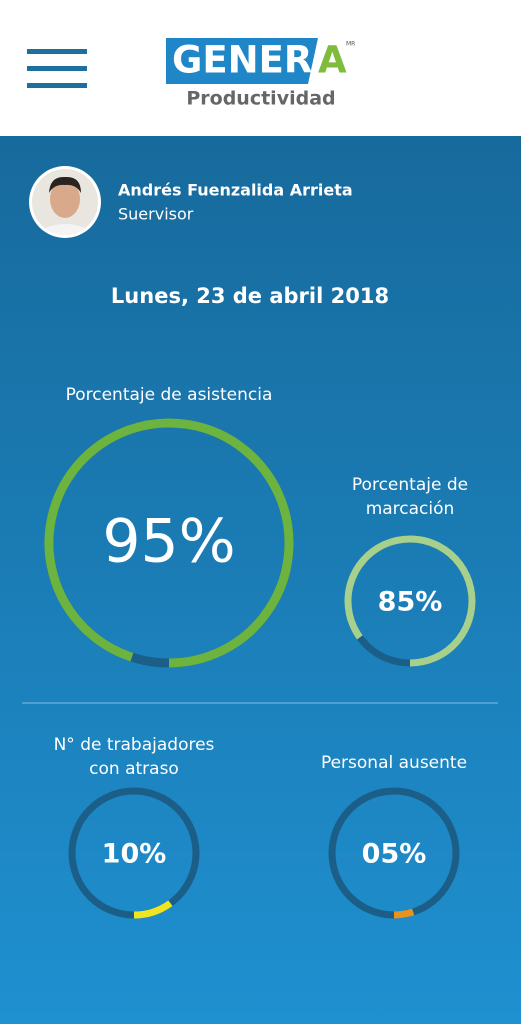 The height and width of the screenshot is (1024, 521). Describe the element at coordinates (169, 395) in the screenshot. I see `gauge-title: Porcentaje de asistencia` at that location.